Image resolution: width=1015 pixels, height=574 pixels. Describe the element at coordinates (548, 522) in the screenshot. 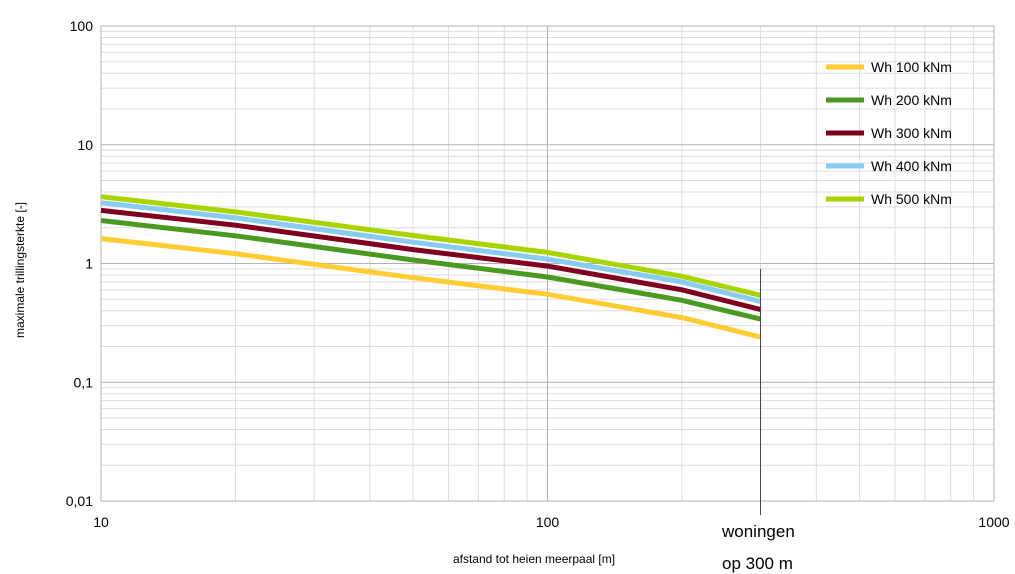

I see `x-tick-label: 100` at that location.